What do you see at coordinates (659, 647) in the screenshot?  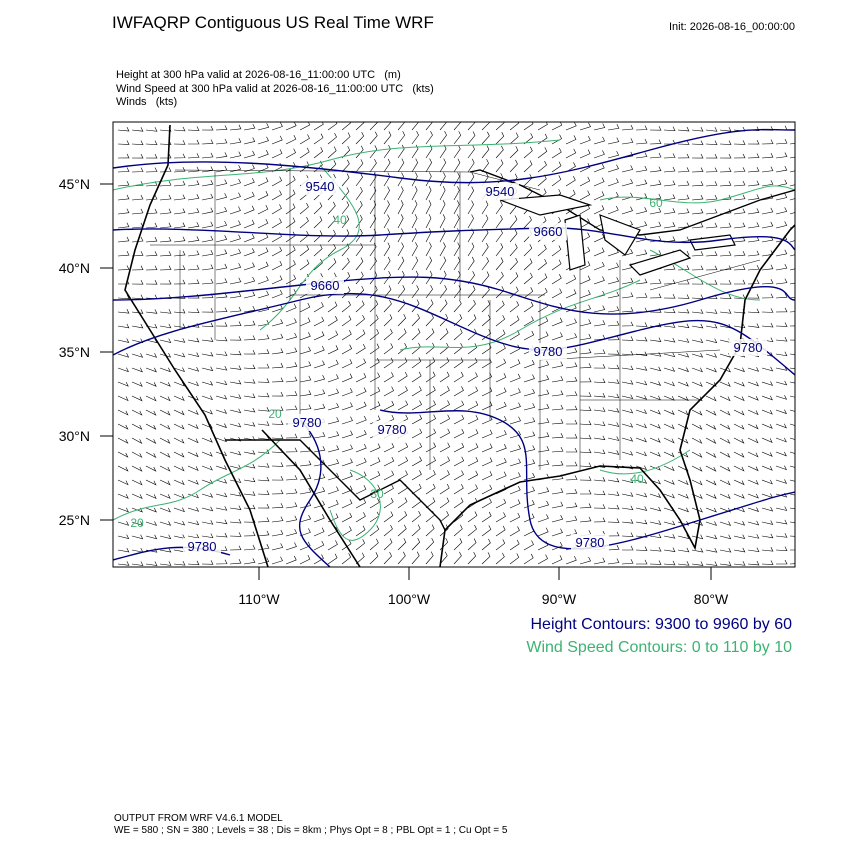 I see `speed-legend: Wind Speed Contours: 0 to 110 by 10` at bounding box center [659, 647].